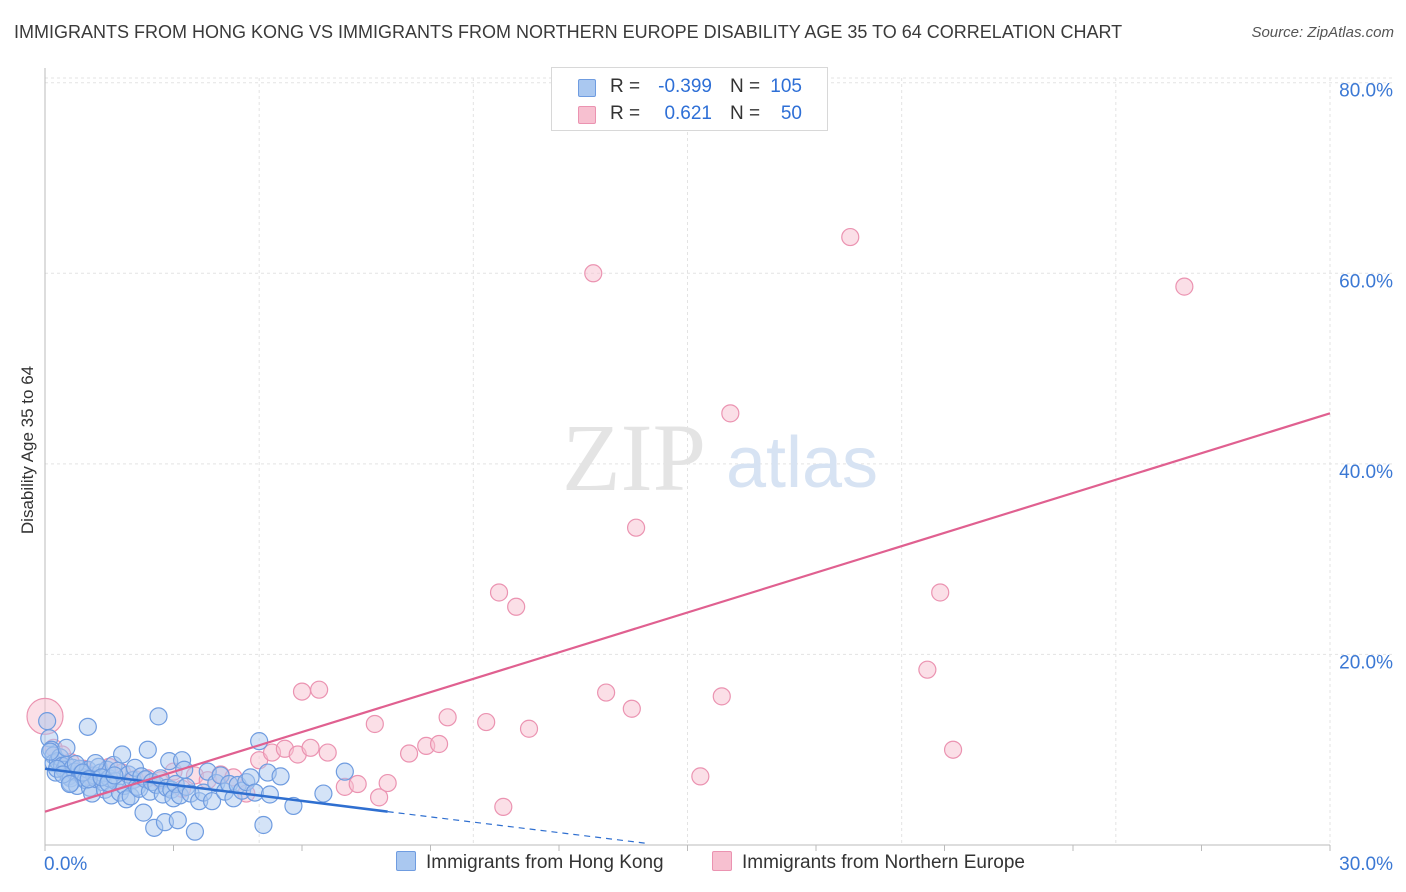 This screenshot has width=1406, height=892. I want to click on y-axis-label: Disability Age 35 to 64, so click(27, 450).